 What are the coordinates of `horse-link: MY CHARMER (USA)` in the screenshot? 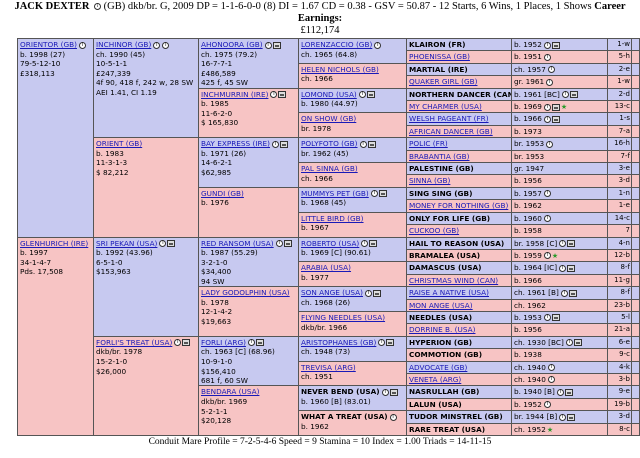 It's located at (445, 107).